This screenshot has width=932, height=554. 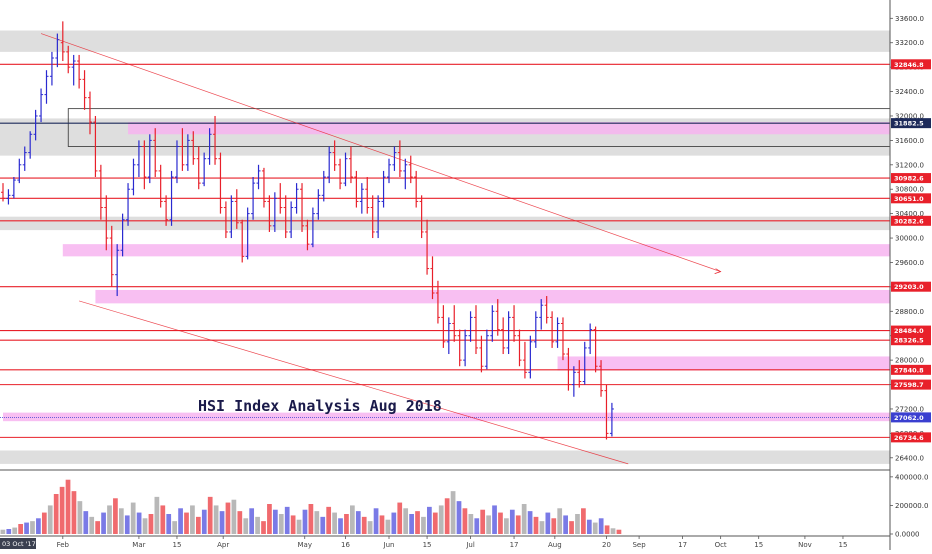 I want to click on price-badge-label: 27062.0, so click(x=909, y=418).